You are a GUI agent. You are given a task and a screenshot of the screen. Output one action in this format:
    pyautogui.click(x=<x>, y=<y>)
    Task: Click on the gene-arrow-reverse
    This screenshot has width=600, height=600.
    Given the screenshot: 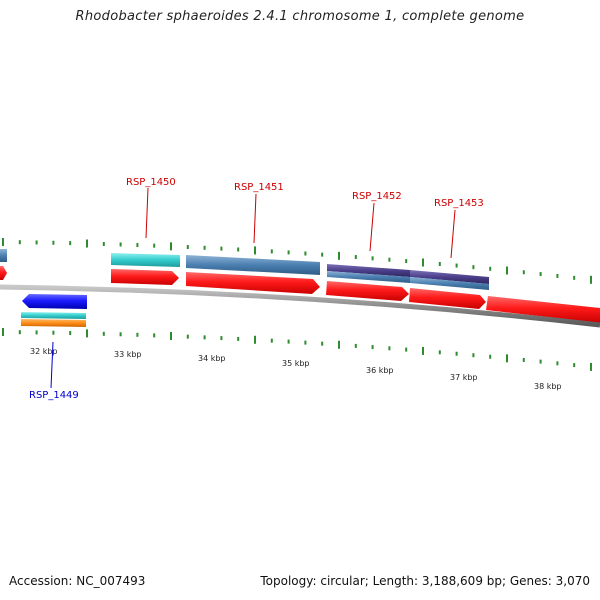 What is the action you would take?
    pyautogui.click(x=54, y=301)
    